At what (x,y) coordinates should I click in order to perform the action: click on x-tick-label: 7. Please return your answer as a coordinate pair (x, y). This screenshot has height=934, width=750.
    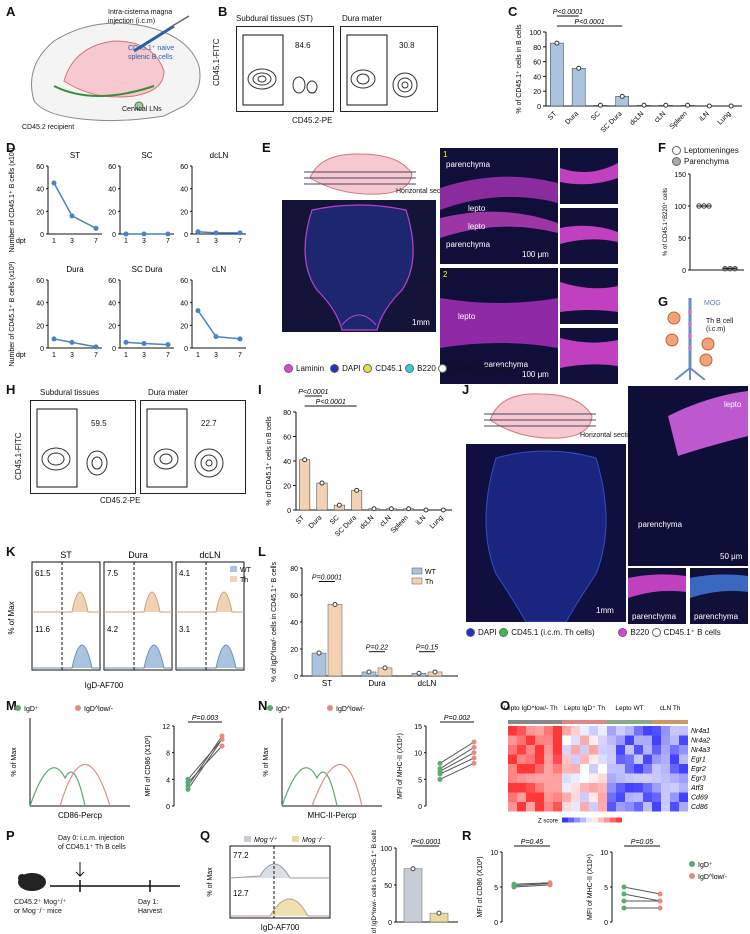
    Looking at the image, I should click on (168, 241).